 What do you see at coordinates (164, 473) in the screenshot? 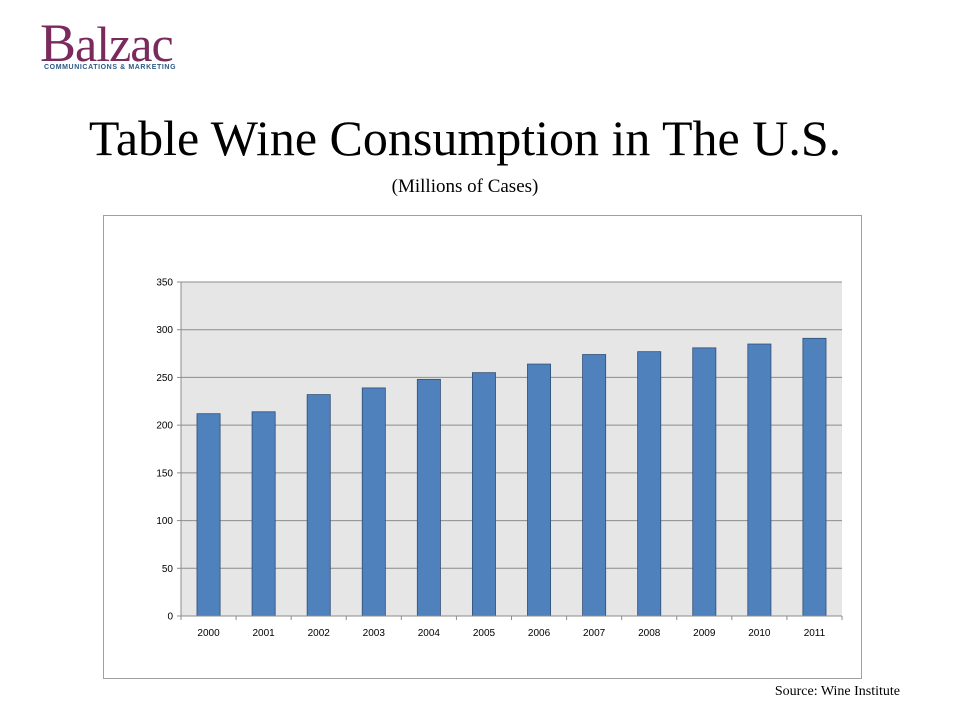
I see `y-tick-label: 150` at bounding box center [164, 473].